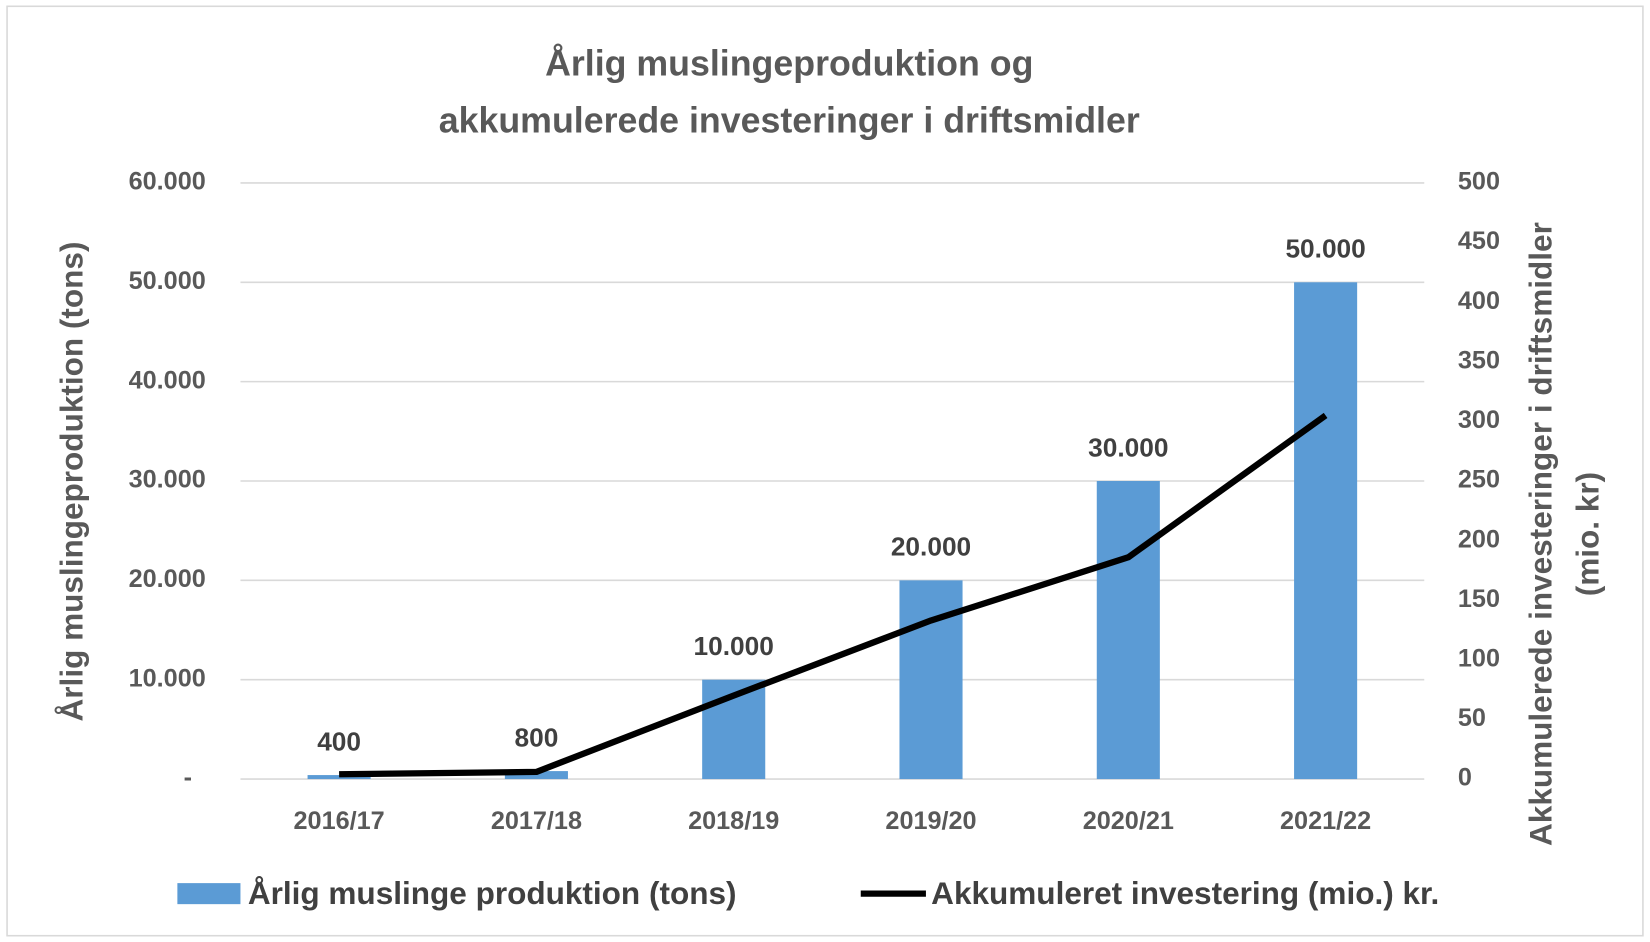 The image size is (1650, 942). What do you see at coordinates (536, 737) in the screenshot?
I see `data-label: 800` at bounding box center [536, 737].